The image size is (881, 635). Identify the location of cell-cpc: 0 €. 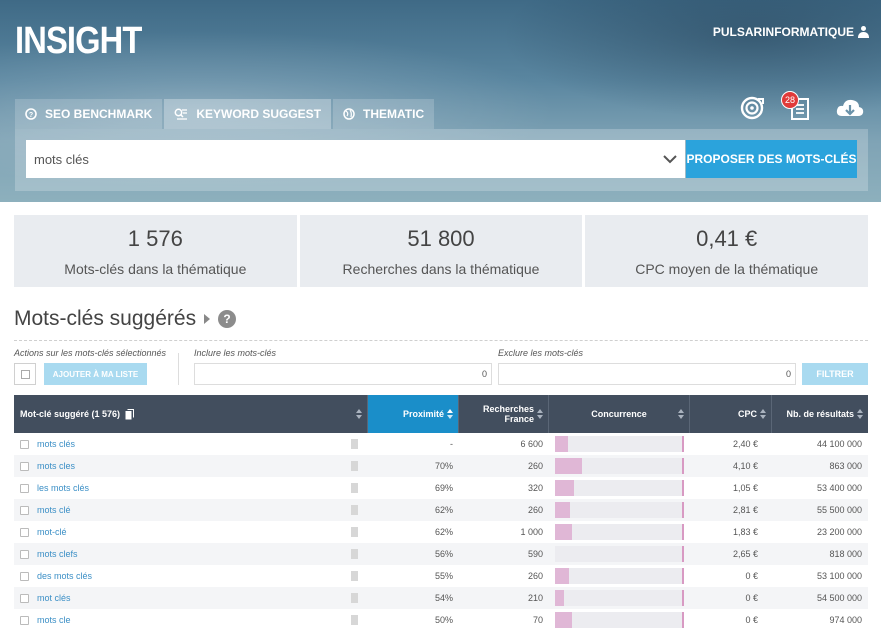
(731, 576).